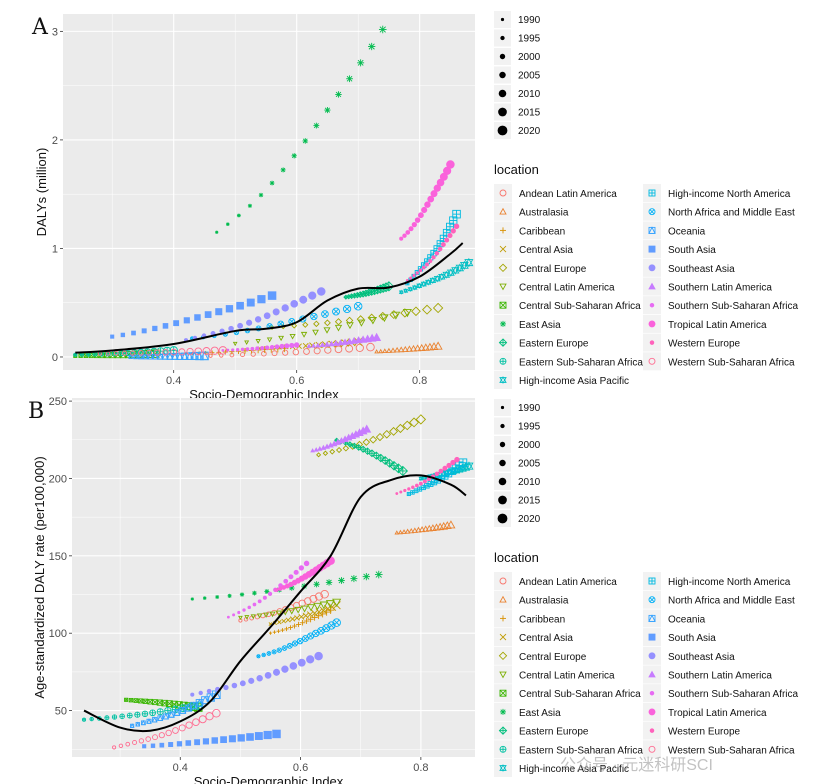 The height and width of the screenshot is (784, 826). What do you see at coordinates (652, 674) in the screenshot?
I see `panel-b-legend-symbol-southern-latin-america` at bounding box center [652, 674].